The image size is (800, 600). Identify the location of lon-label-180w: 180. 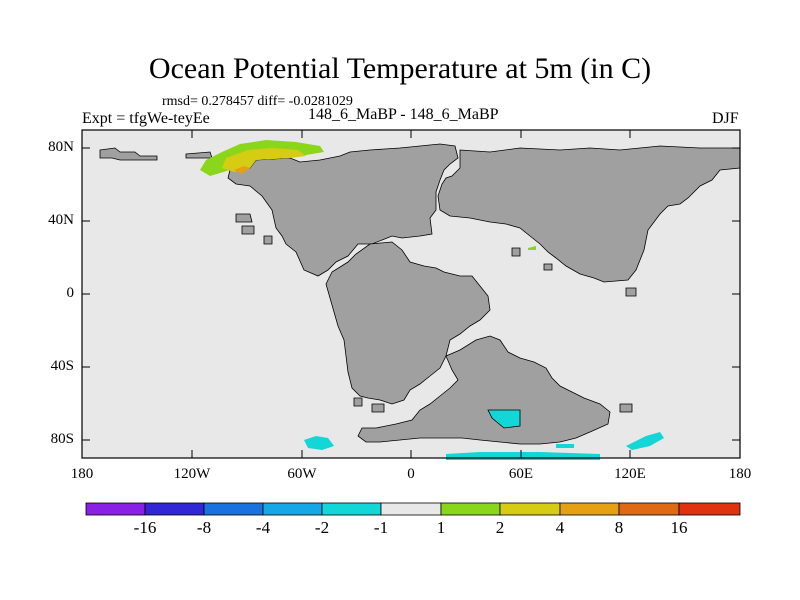
(82, 474).